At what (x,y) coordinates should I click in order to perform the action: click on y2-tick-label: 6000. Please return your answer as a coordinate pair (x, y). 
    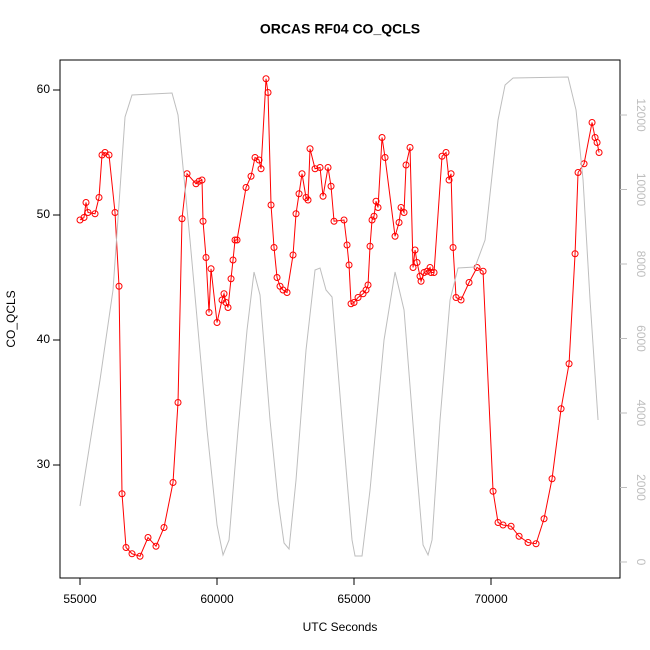
    Looking at the image, I should click on (641, 338).